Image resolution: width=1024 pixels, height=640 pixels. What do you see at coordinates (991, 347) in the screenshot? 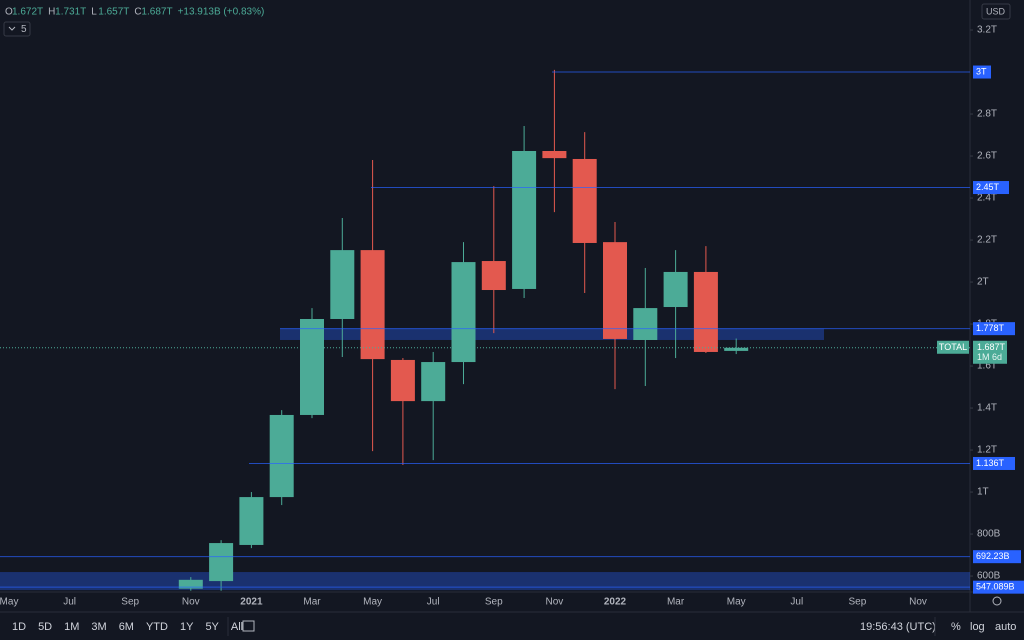
I see `last-price-label: 1.687T` at bounding box center [991, 347].